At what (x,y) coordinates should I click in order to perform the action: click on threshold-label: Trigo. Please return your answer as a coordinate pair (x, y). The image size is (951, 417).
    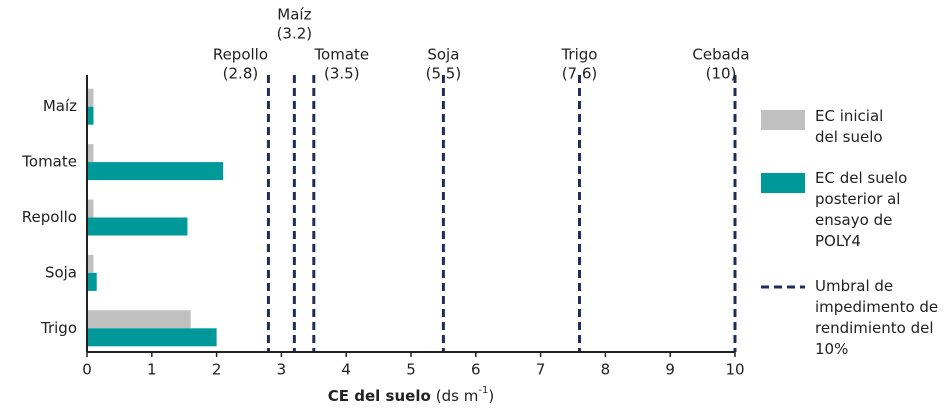
    Looking at the image, I should click on (578, 55).